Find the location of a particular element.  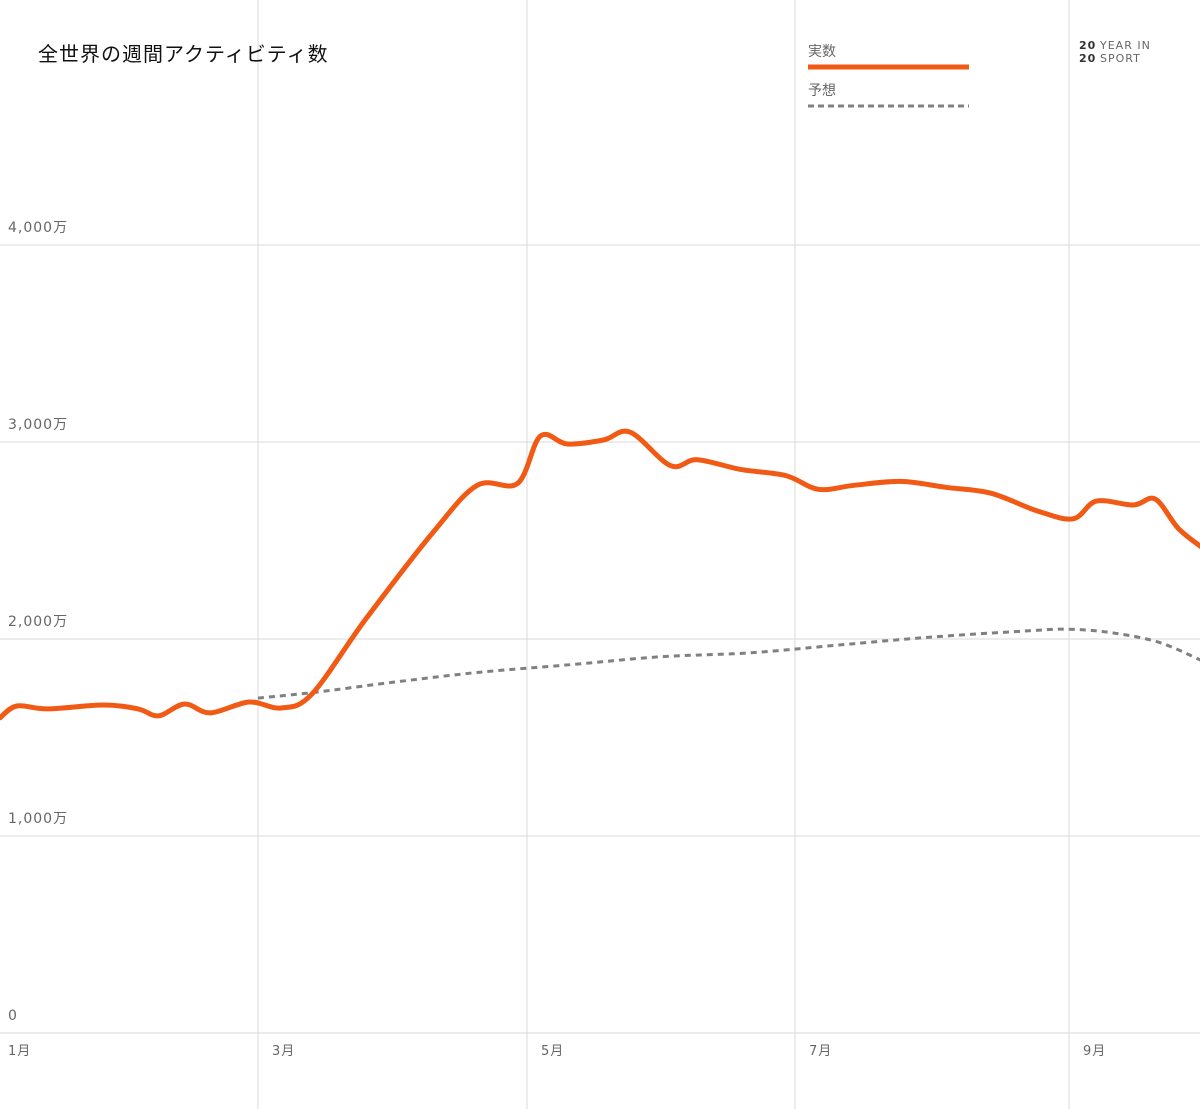

y-tick-label: 3,000万 is located at coordinates (38, 425).